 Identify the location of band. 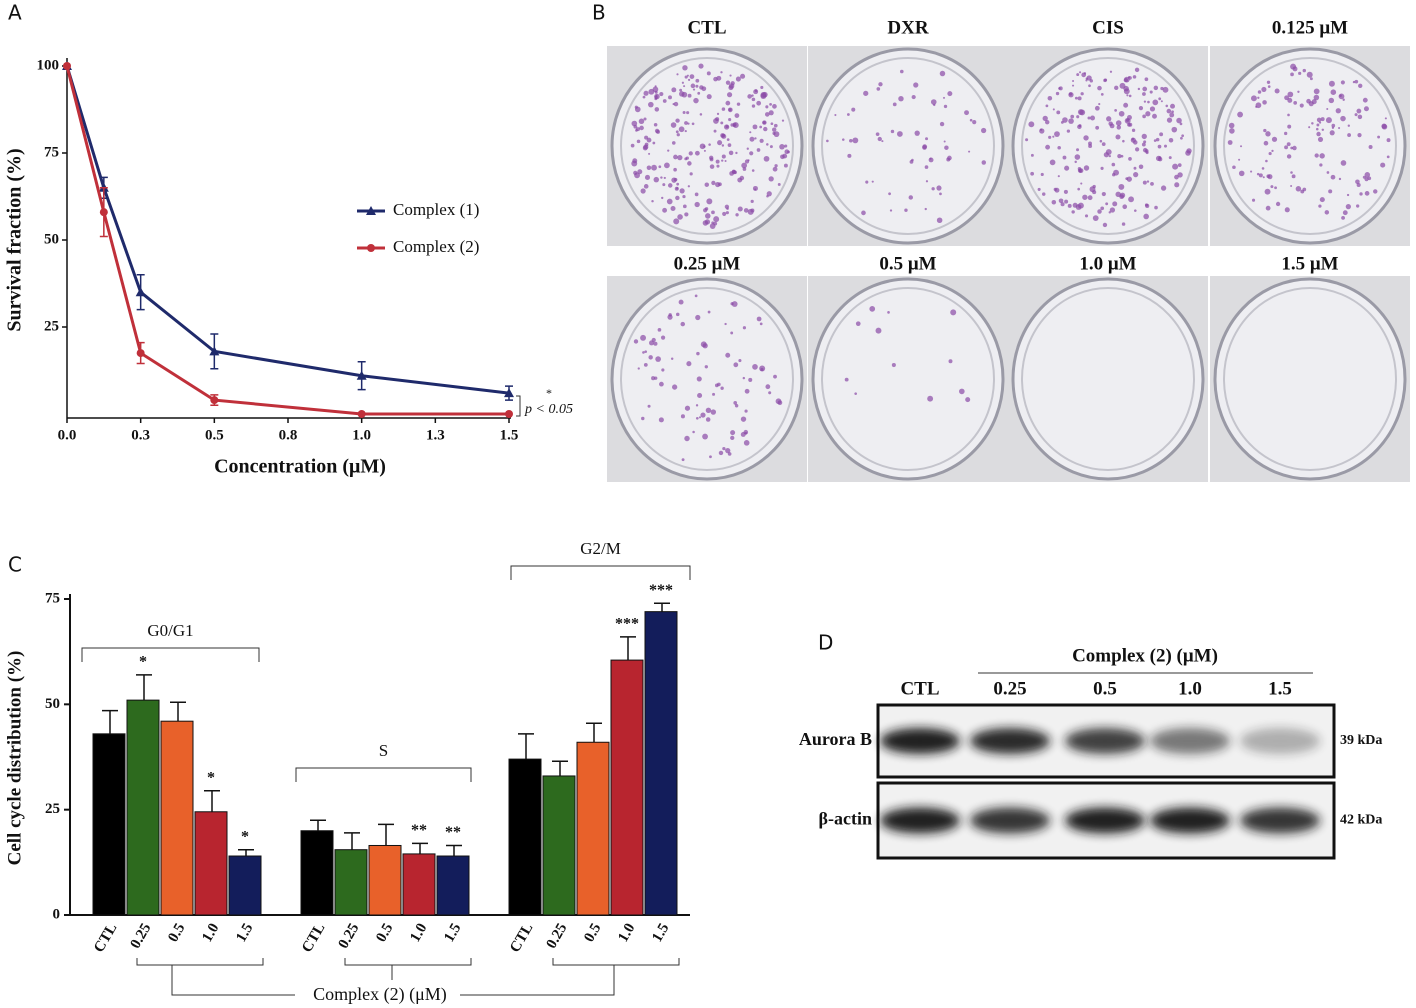
(1280, 741).